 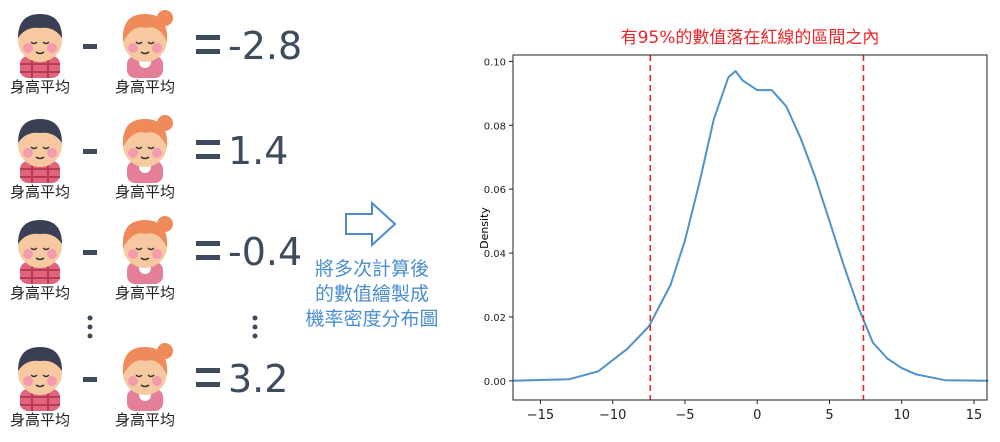 What do you see at coordinates (974, 415) in the screenshot?
I see `x-tick-label: 15` at bounding box center [974, 415].